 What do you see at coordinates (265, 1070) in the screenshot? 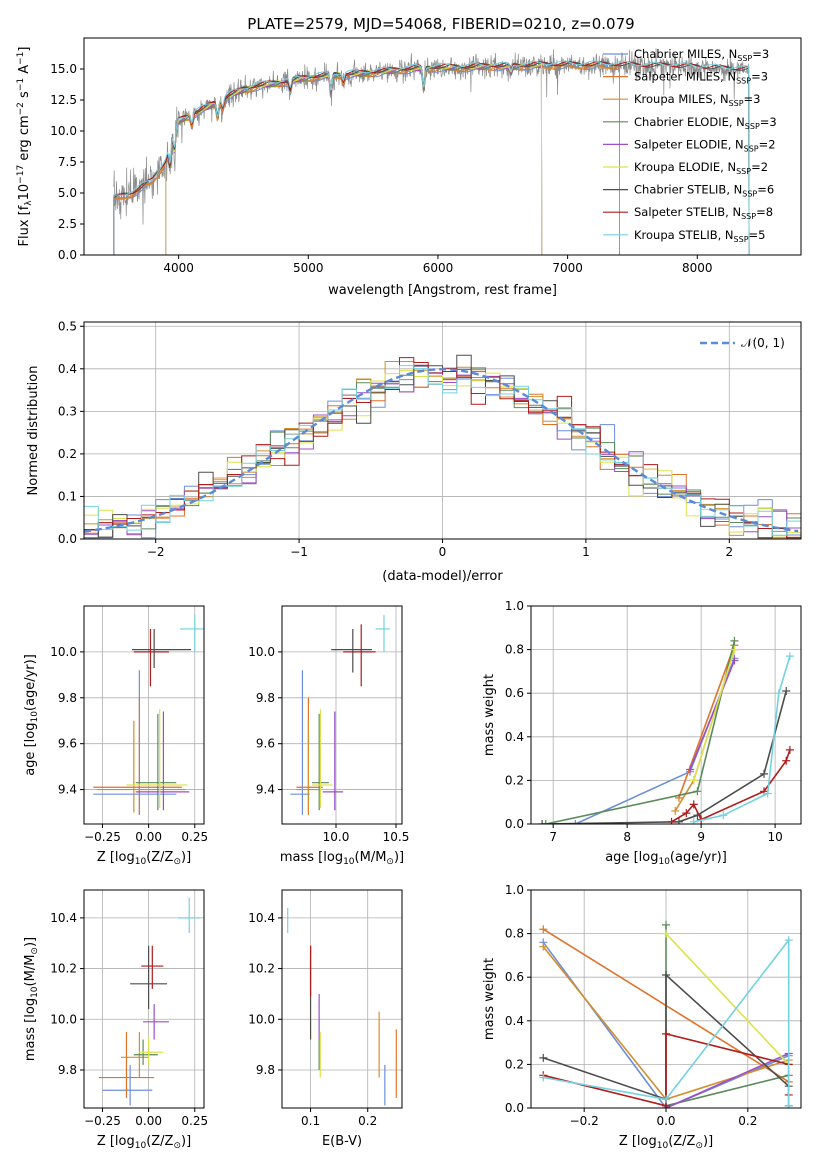
I see `y-tick-label: 9.8` at bounding box center [265, 1070].